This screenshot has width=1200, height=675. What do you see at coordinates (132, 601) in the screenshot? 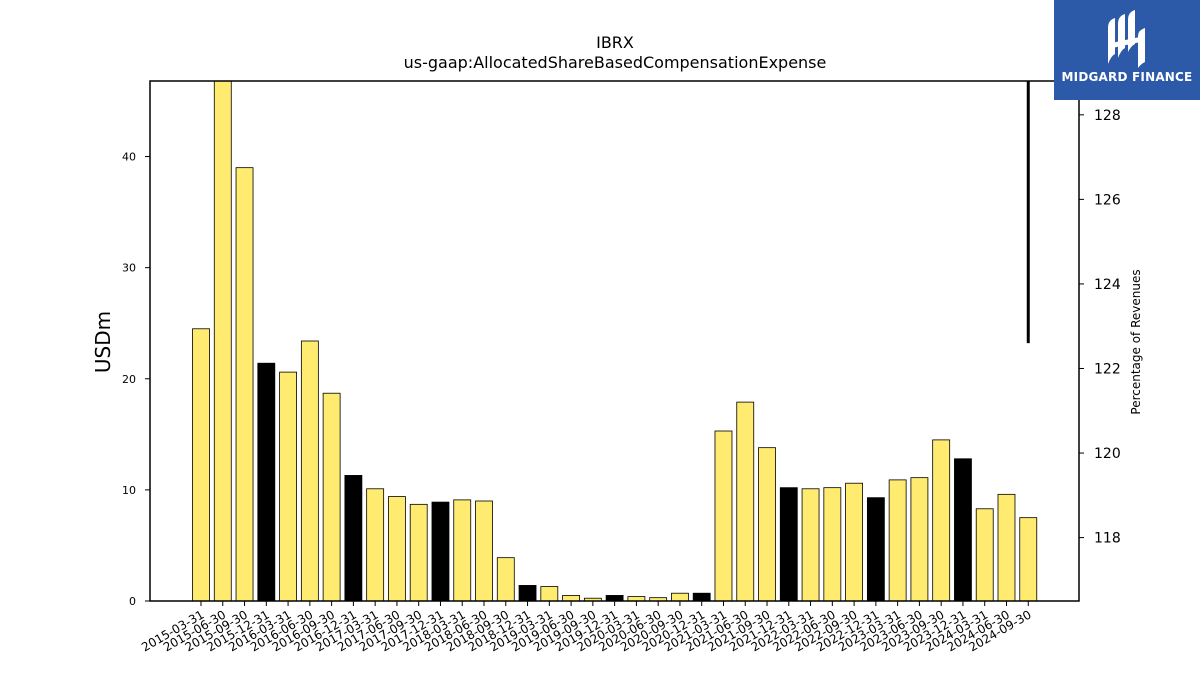
I see `y-tick-label: 0` at bounding box center [132, 601].